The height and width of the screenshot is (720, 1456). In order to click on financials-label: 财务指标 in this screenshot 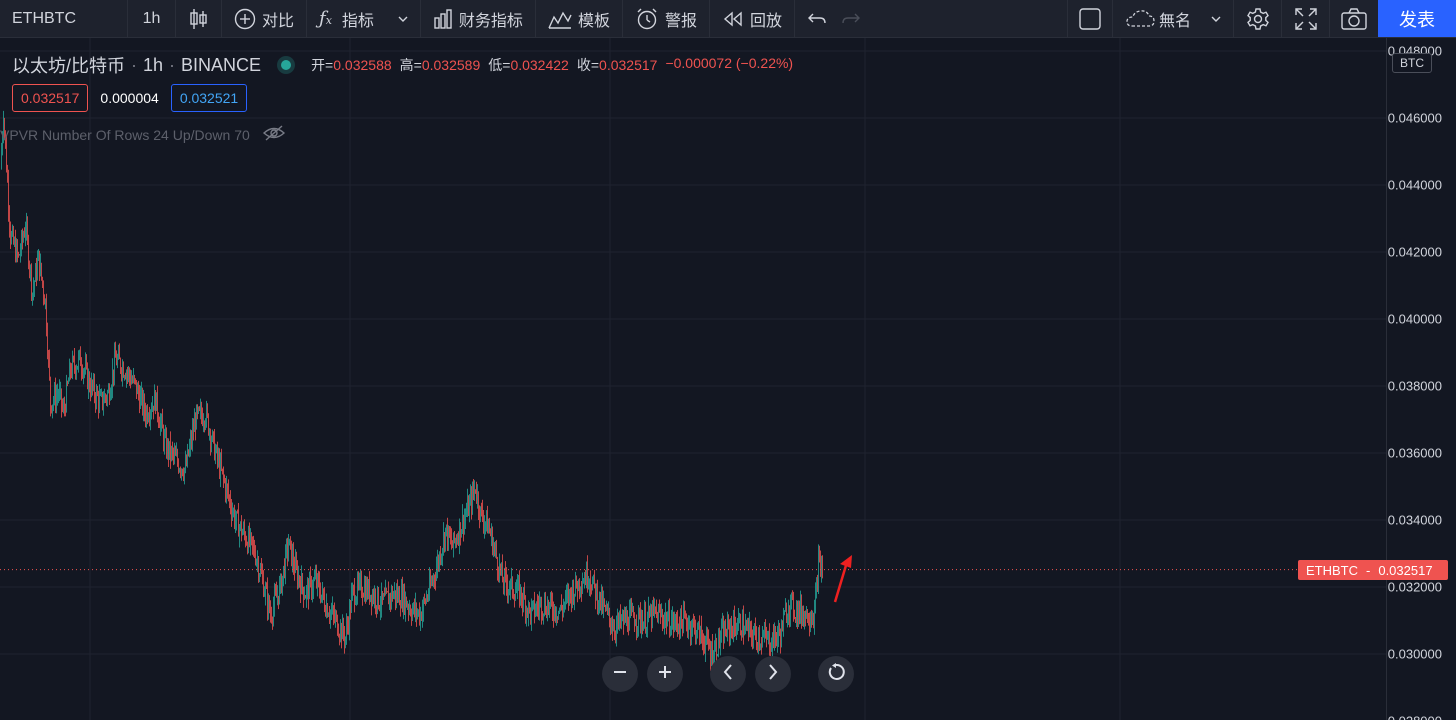, I will do `click(490, 21)`.